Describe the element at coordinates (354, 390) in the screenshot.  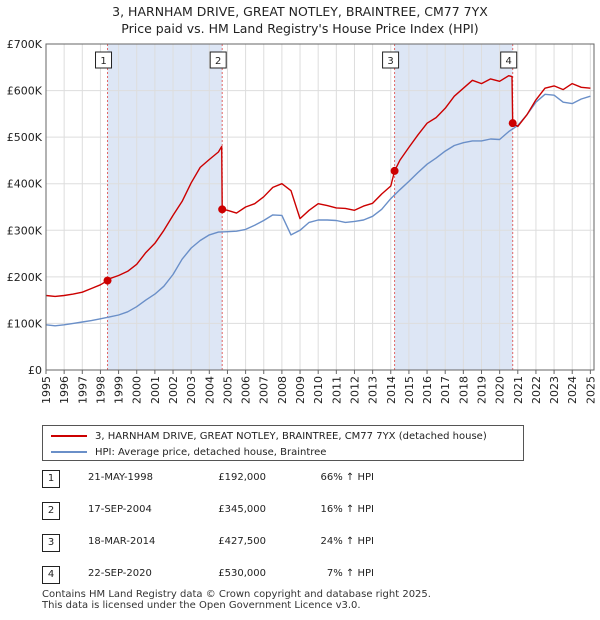
I see `x-tick-label: 2012` at that location.